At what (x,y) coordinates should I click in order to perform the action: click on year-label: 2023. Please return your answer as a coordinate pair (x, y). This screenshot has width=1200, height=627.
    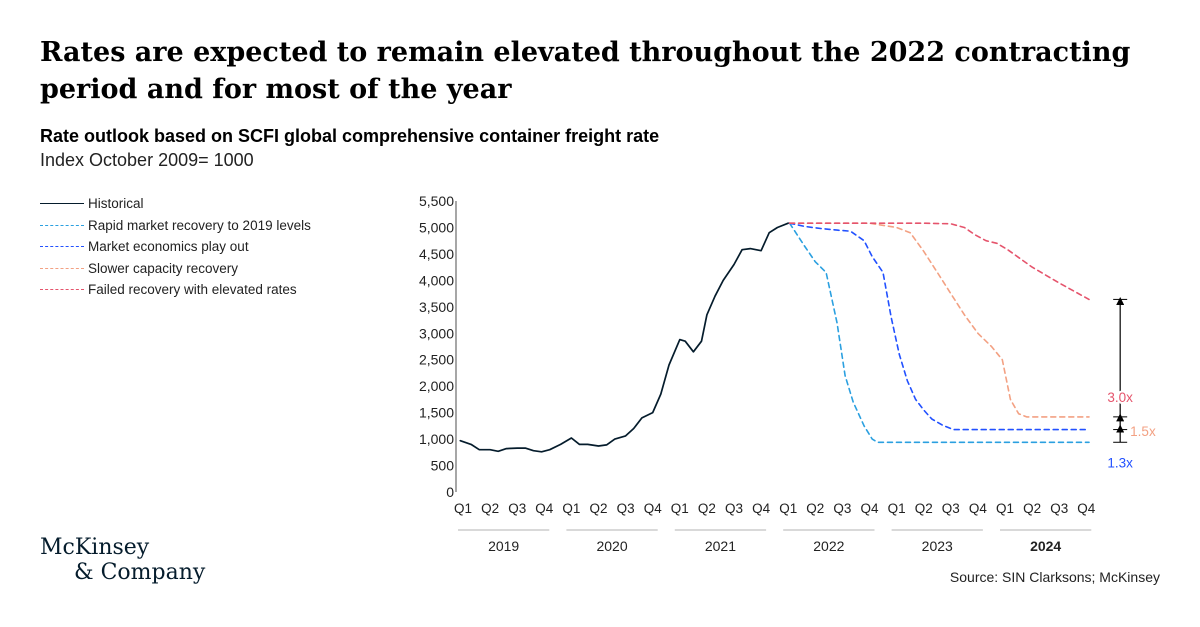
    Looking at the image, I should click on (937, 546).